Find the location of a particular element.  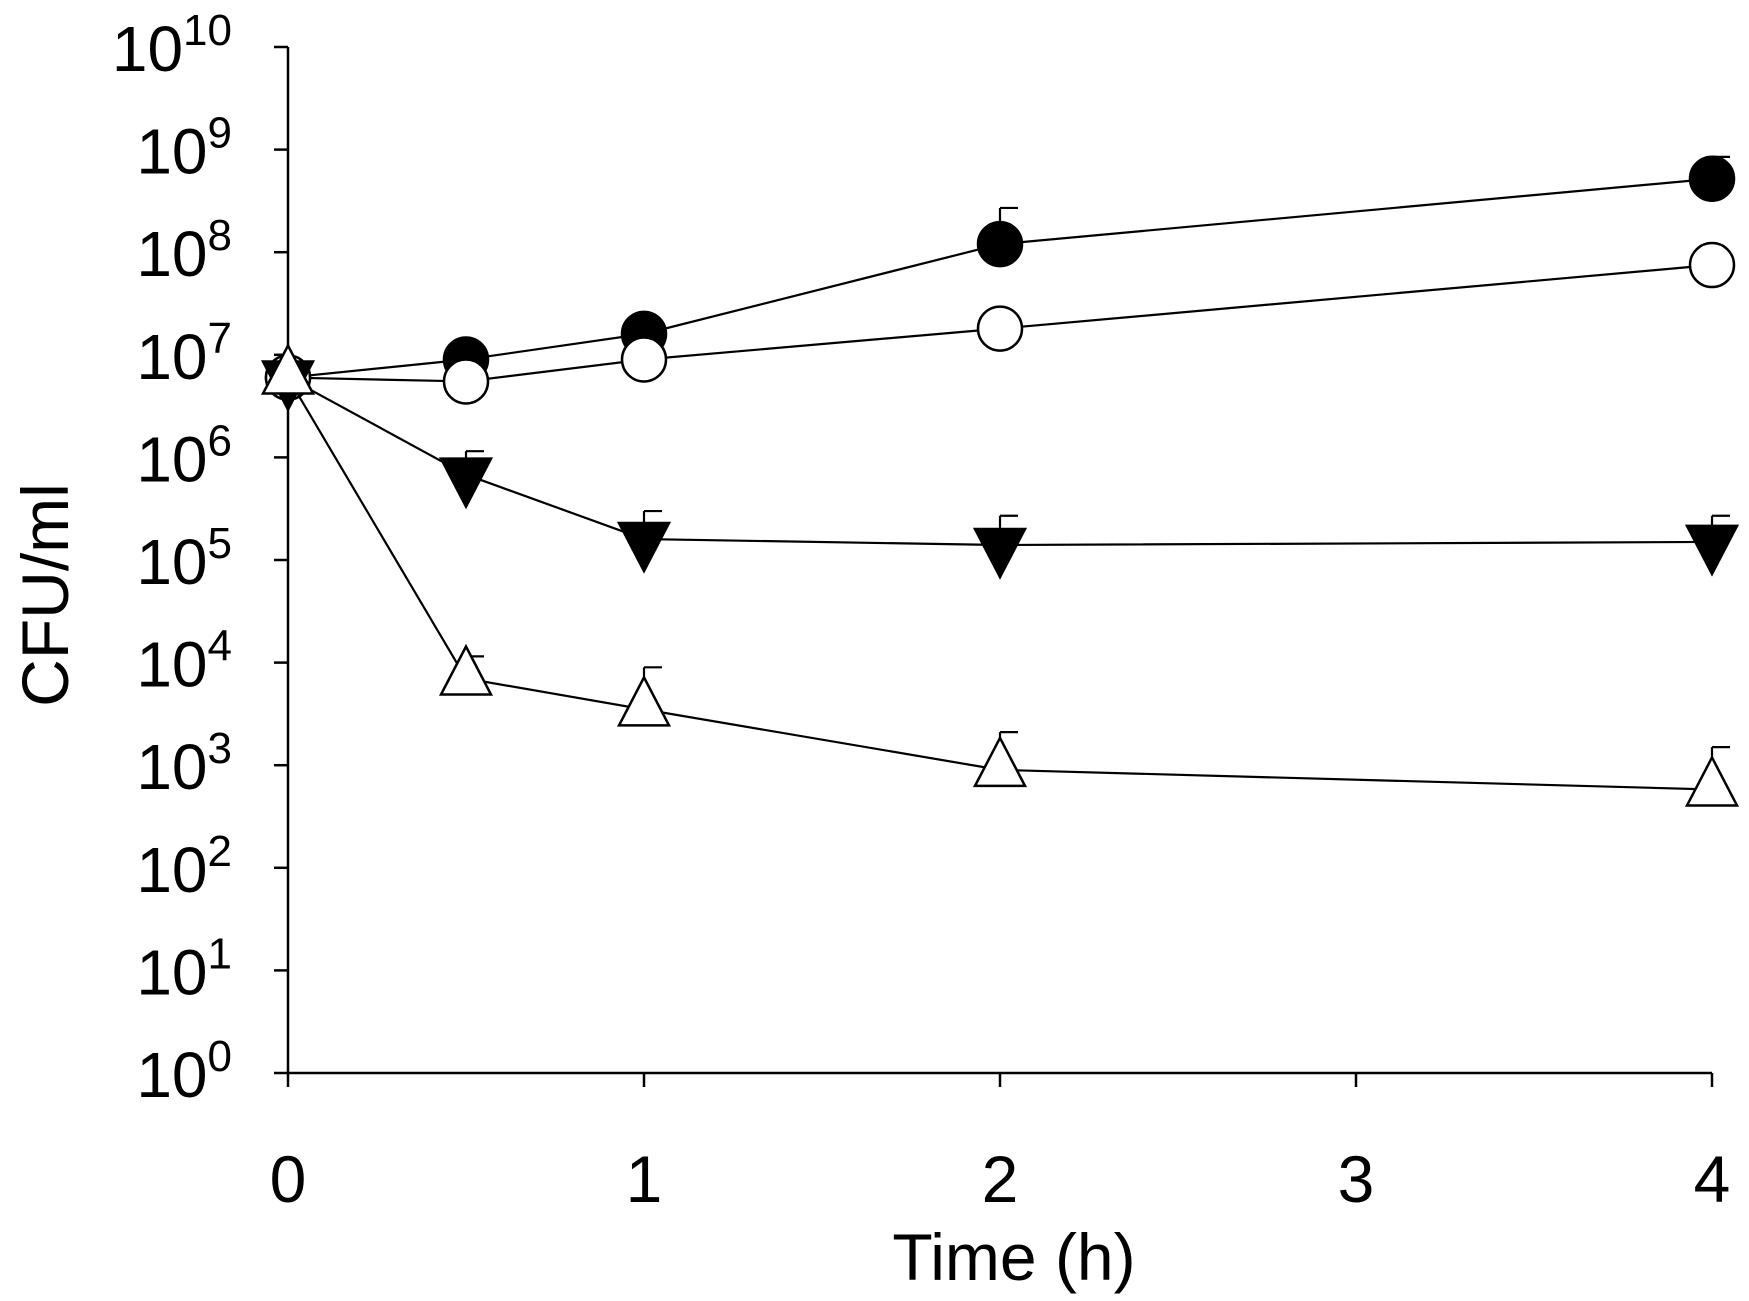

y-tick-label-8: 10⁸ is located at coordinates (184, 250).